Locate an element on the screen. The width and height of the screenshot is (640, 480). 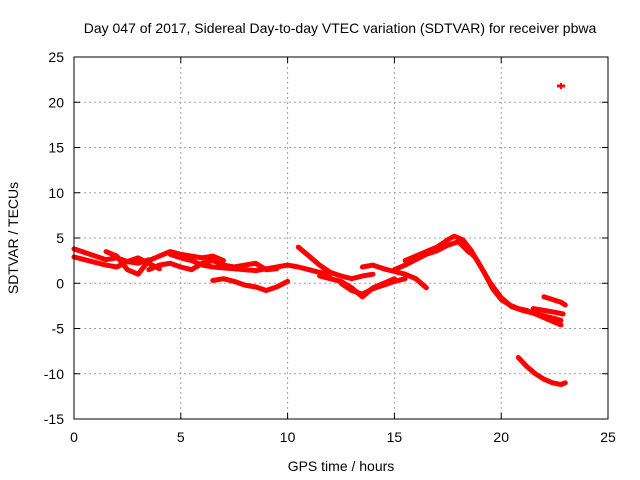
x-tick-label: 15 is located at coordinates (395, 437).